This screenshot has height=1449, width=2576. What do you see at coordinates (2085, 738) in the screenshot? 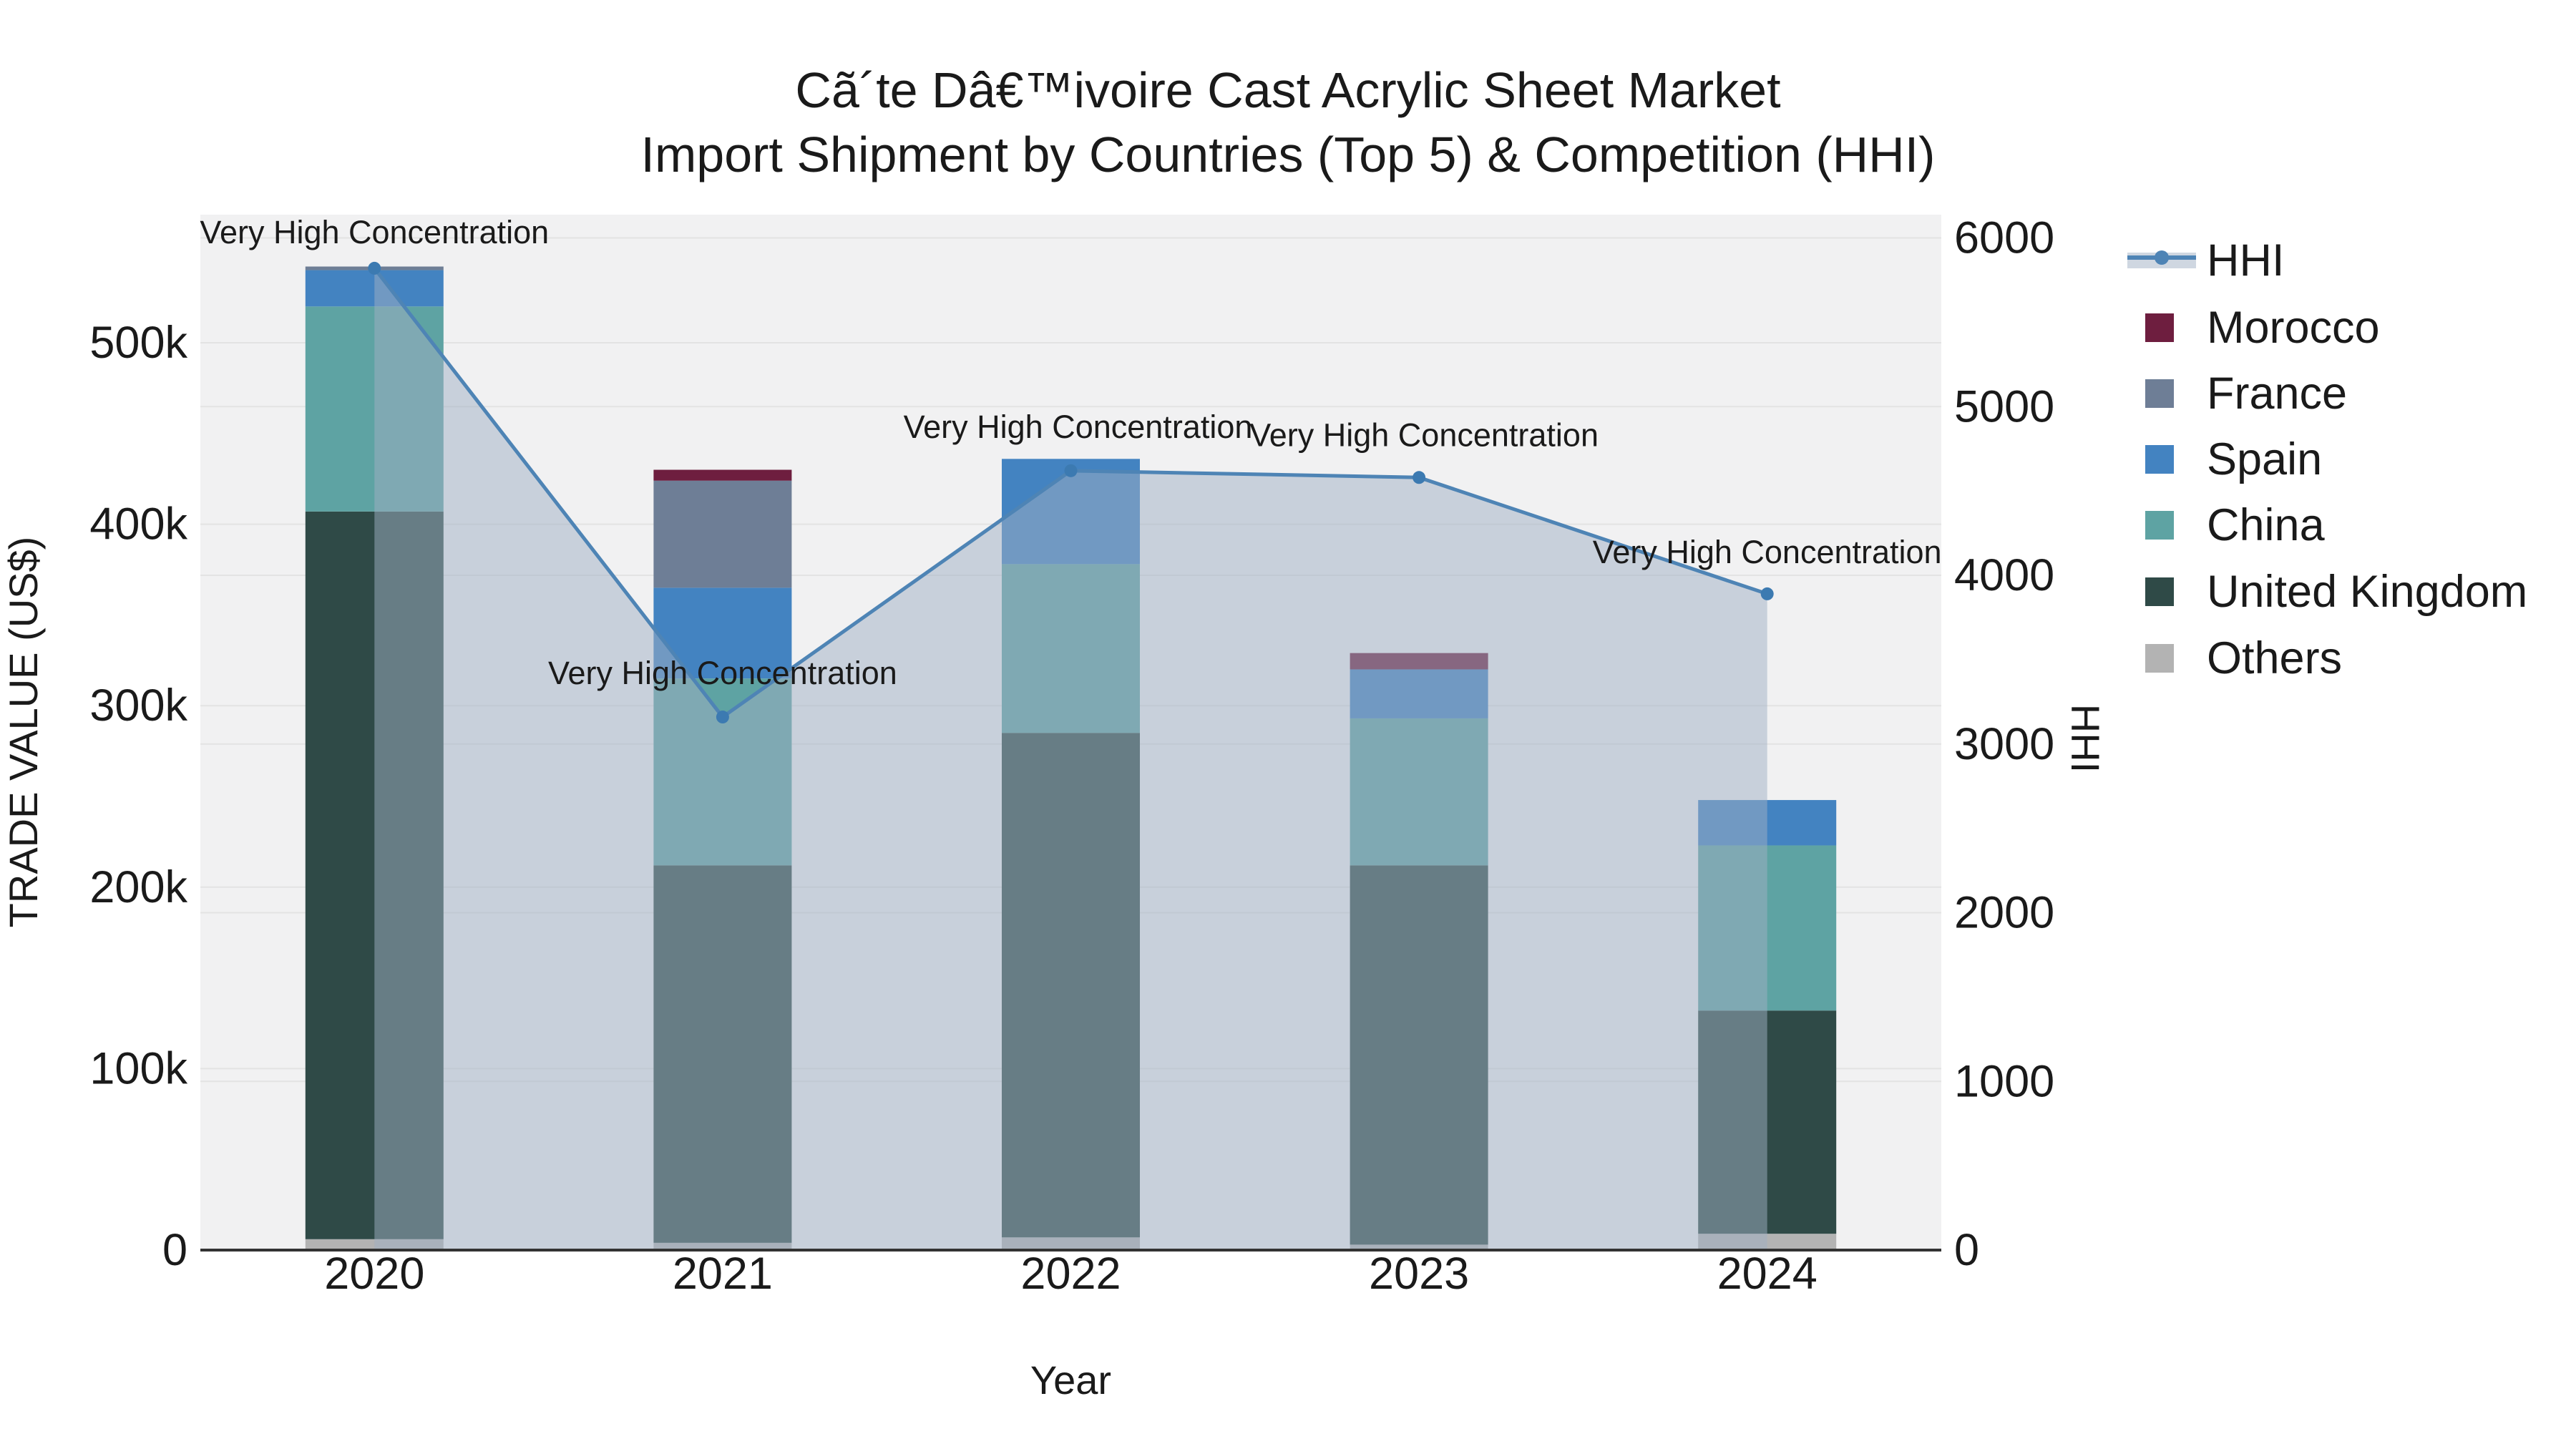
I see `y-right-axis-title: HHI` at bounding box center [2085, 738].